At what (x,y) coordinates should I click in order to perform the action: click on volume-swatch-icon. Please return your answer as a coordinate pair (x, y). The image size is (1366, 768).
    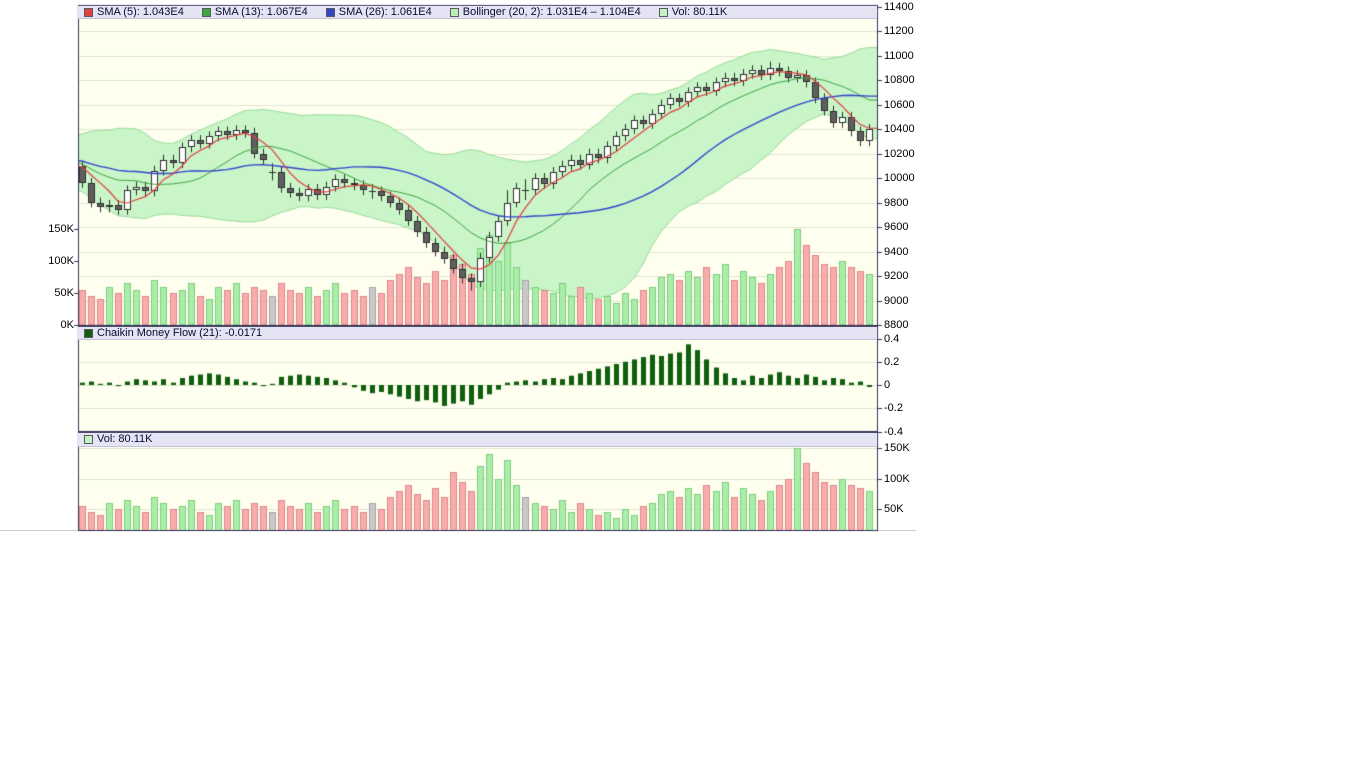
    Looking at the image, I should click on (663, 12).